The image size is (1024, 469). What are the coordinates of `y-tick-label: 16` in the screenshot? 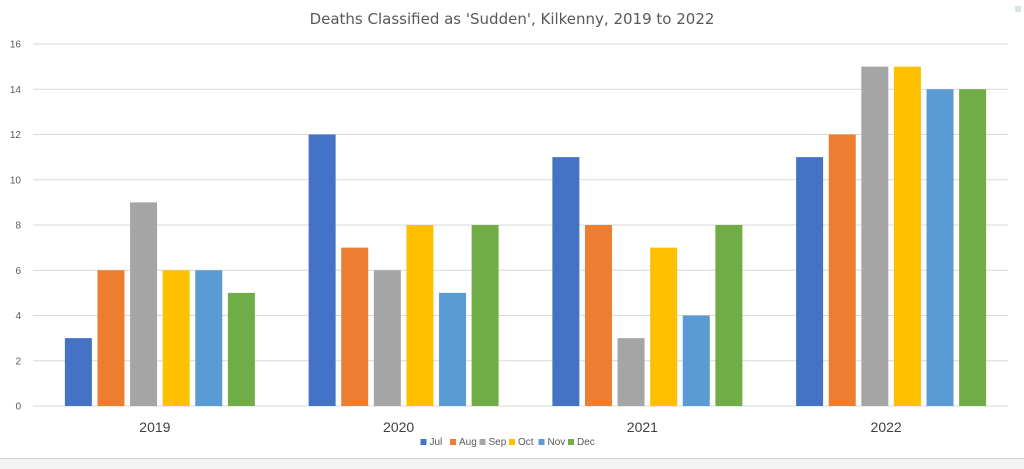 It's located at (16, 45).